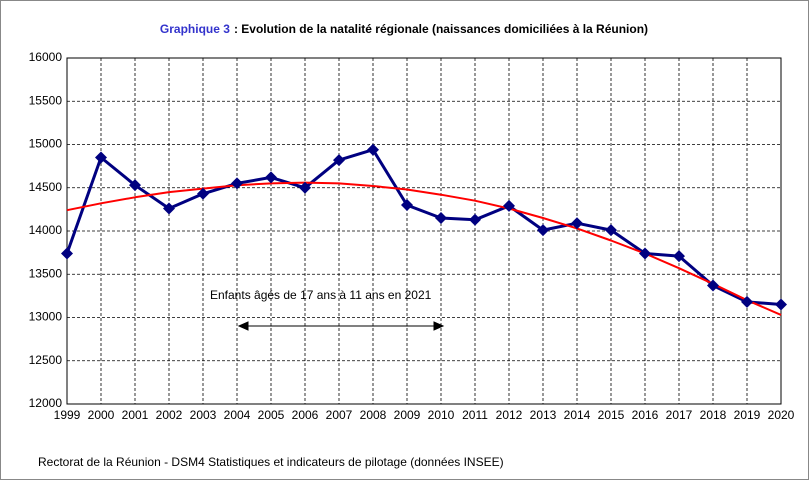 The image size is (809, 480). Describe the element at coordinates (713, 415) in the screenshot. I see `x-tick-label: 2018` at that location.